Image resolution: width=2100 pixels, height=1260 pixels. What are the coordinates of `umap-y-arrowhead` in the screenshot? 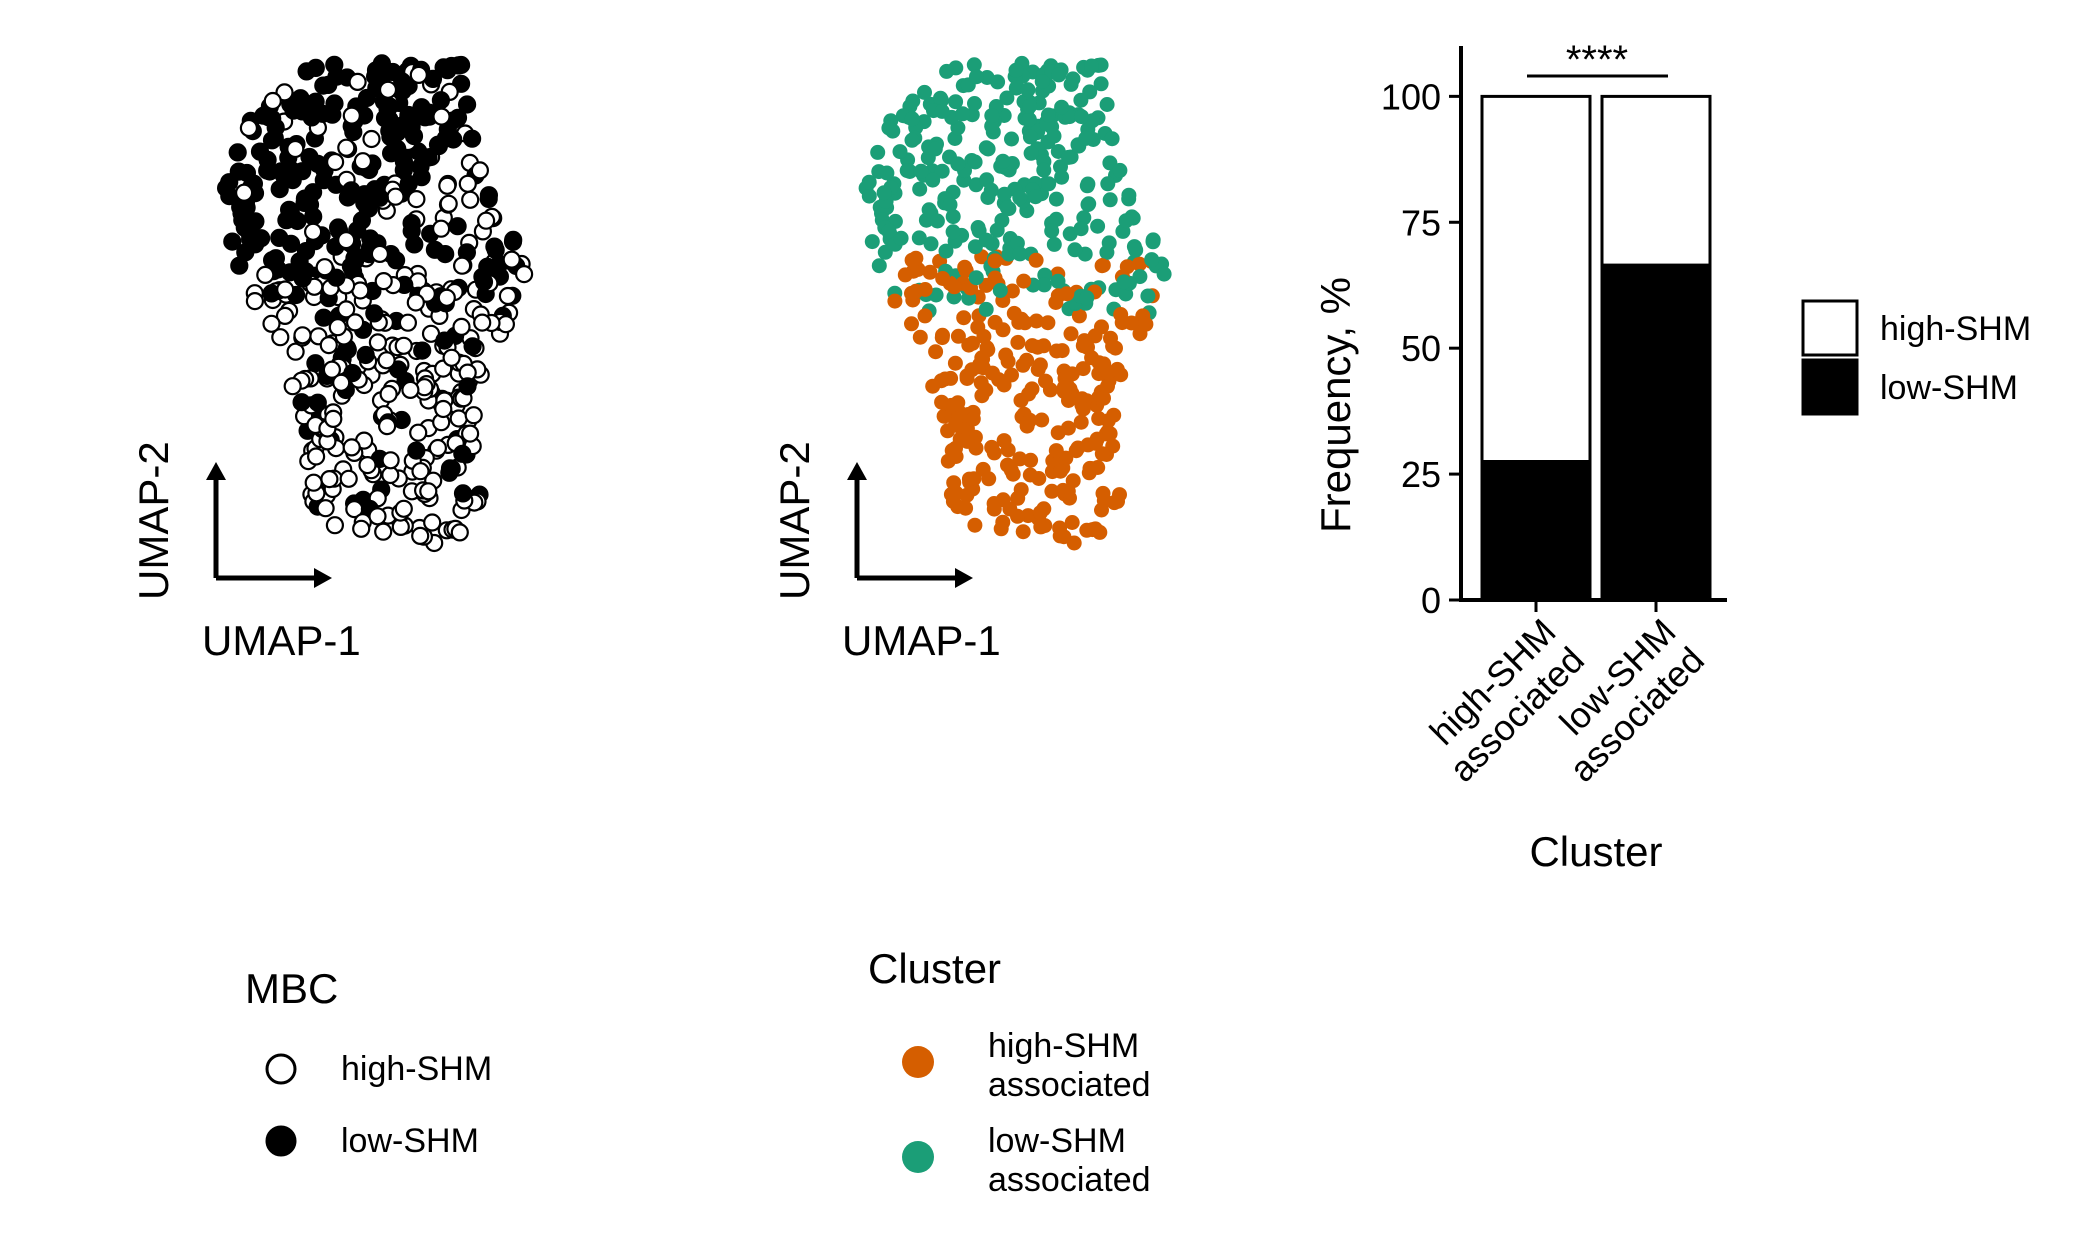 It's located at (857, 471).